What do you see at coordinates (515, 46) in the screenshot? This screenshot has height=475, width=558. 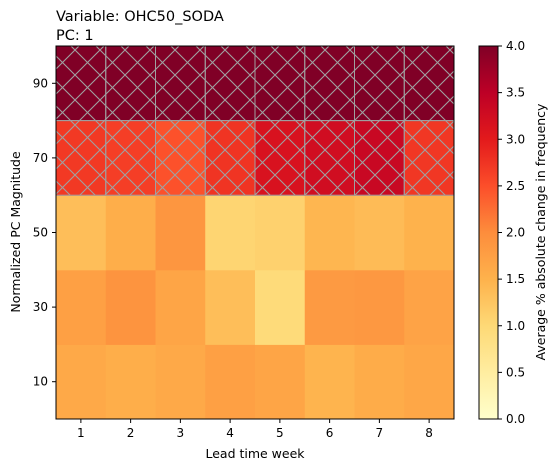 I see `colorbar-tick-label: 4.0` at bounding box center [515, 46].